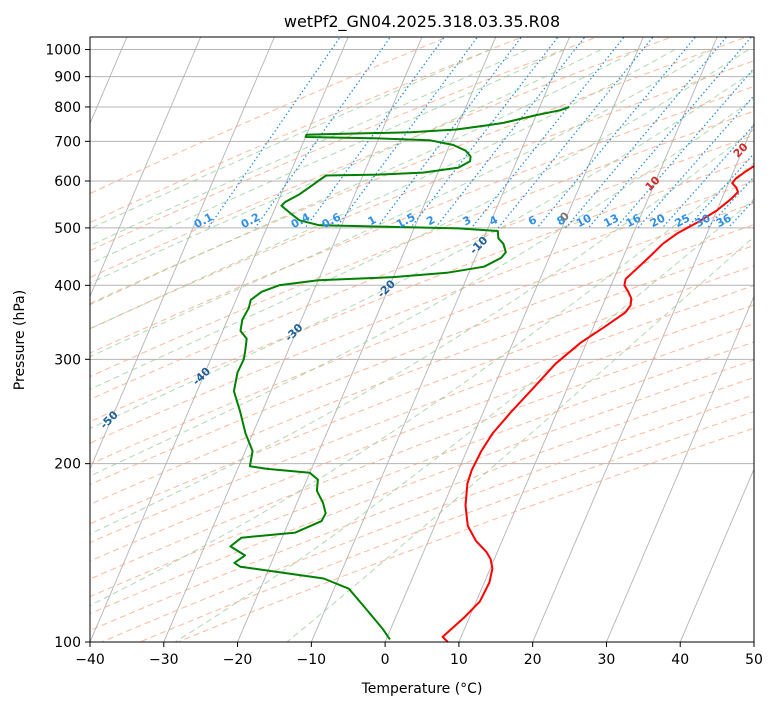 The image size is (775, 708). What do you see at coordinates (683, 220) in the screenshot?
I see `mixing-ratio-label: 25` at bounding box center [683, 220].